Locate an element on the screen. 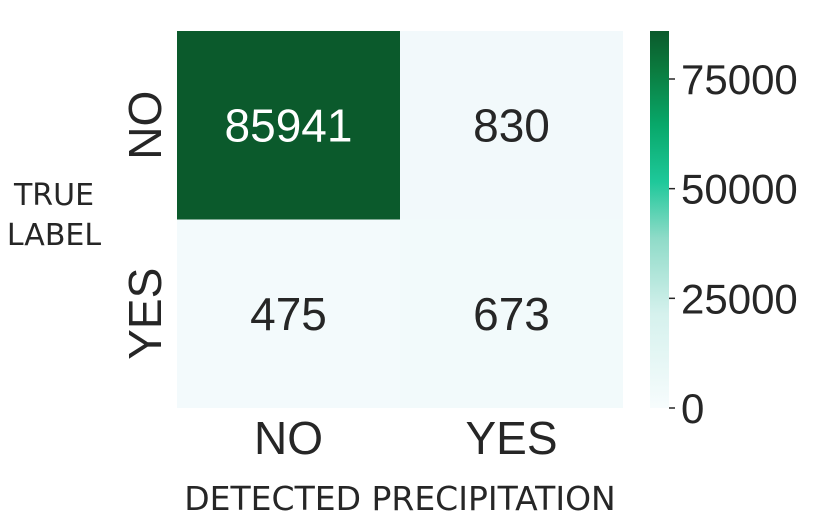  colorbar is located at coordinates (659, 219).